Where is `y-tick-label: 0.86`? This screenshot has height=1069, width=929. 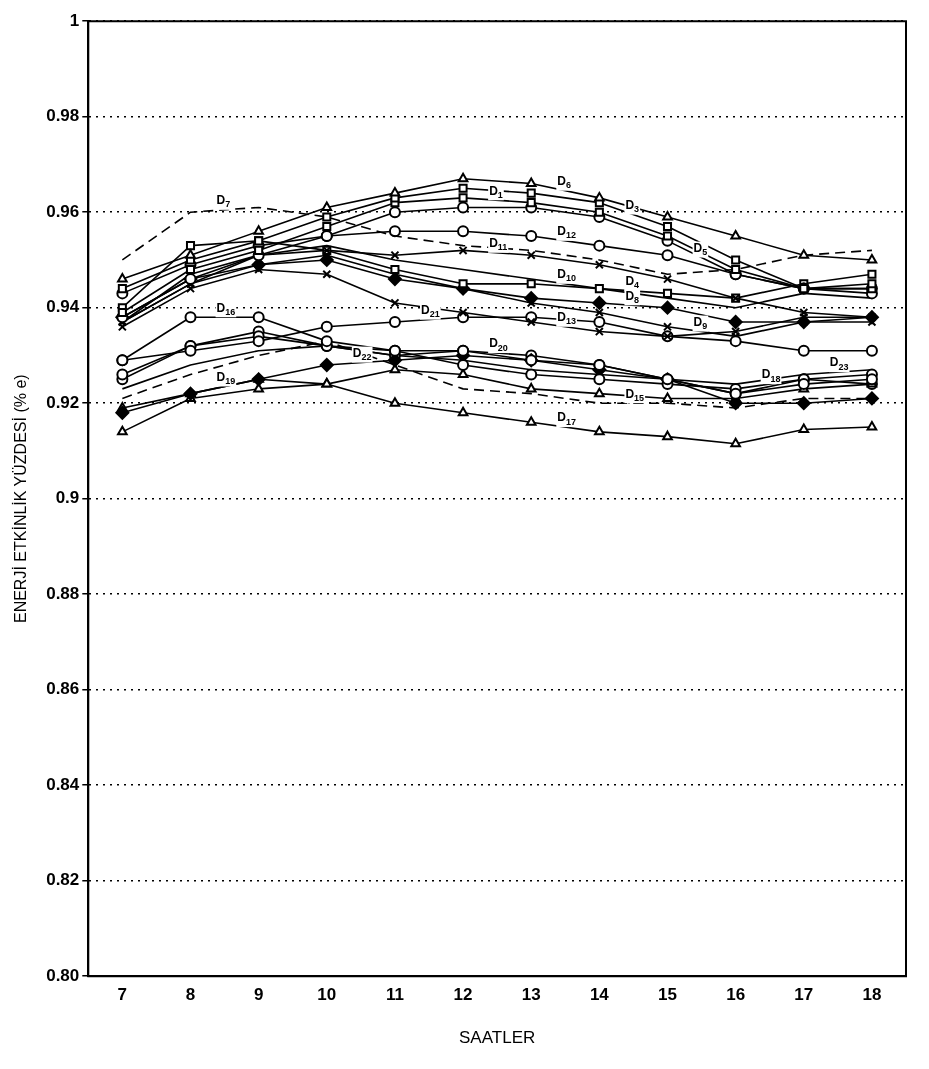
y-tick-label: 0.86 is located at coordinates (63, 689).